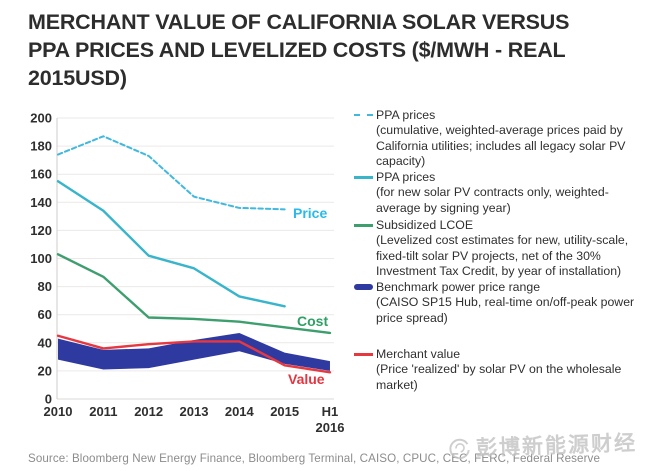 This screenshot has width=655, height=471. I want to click on x-axis-tick-label: 2010, so click(58, 411).